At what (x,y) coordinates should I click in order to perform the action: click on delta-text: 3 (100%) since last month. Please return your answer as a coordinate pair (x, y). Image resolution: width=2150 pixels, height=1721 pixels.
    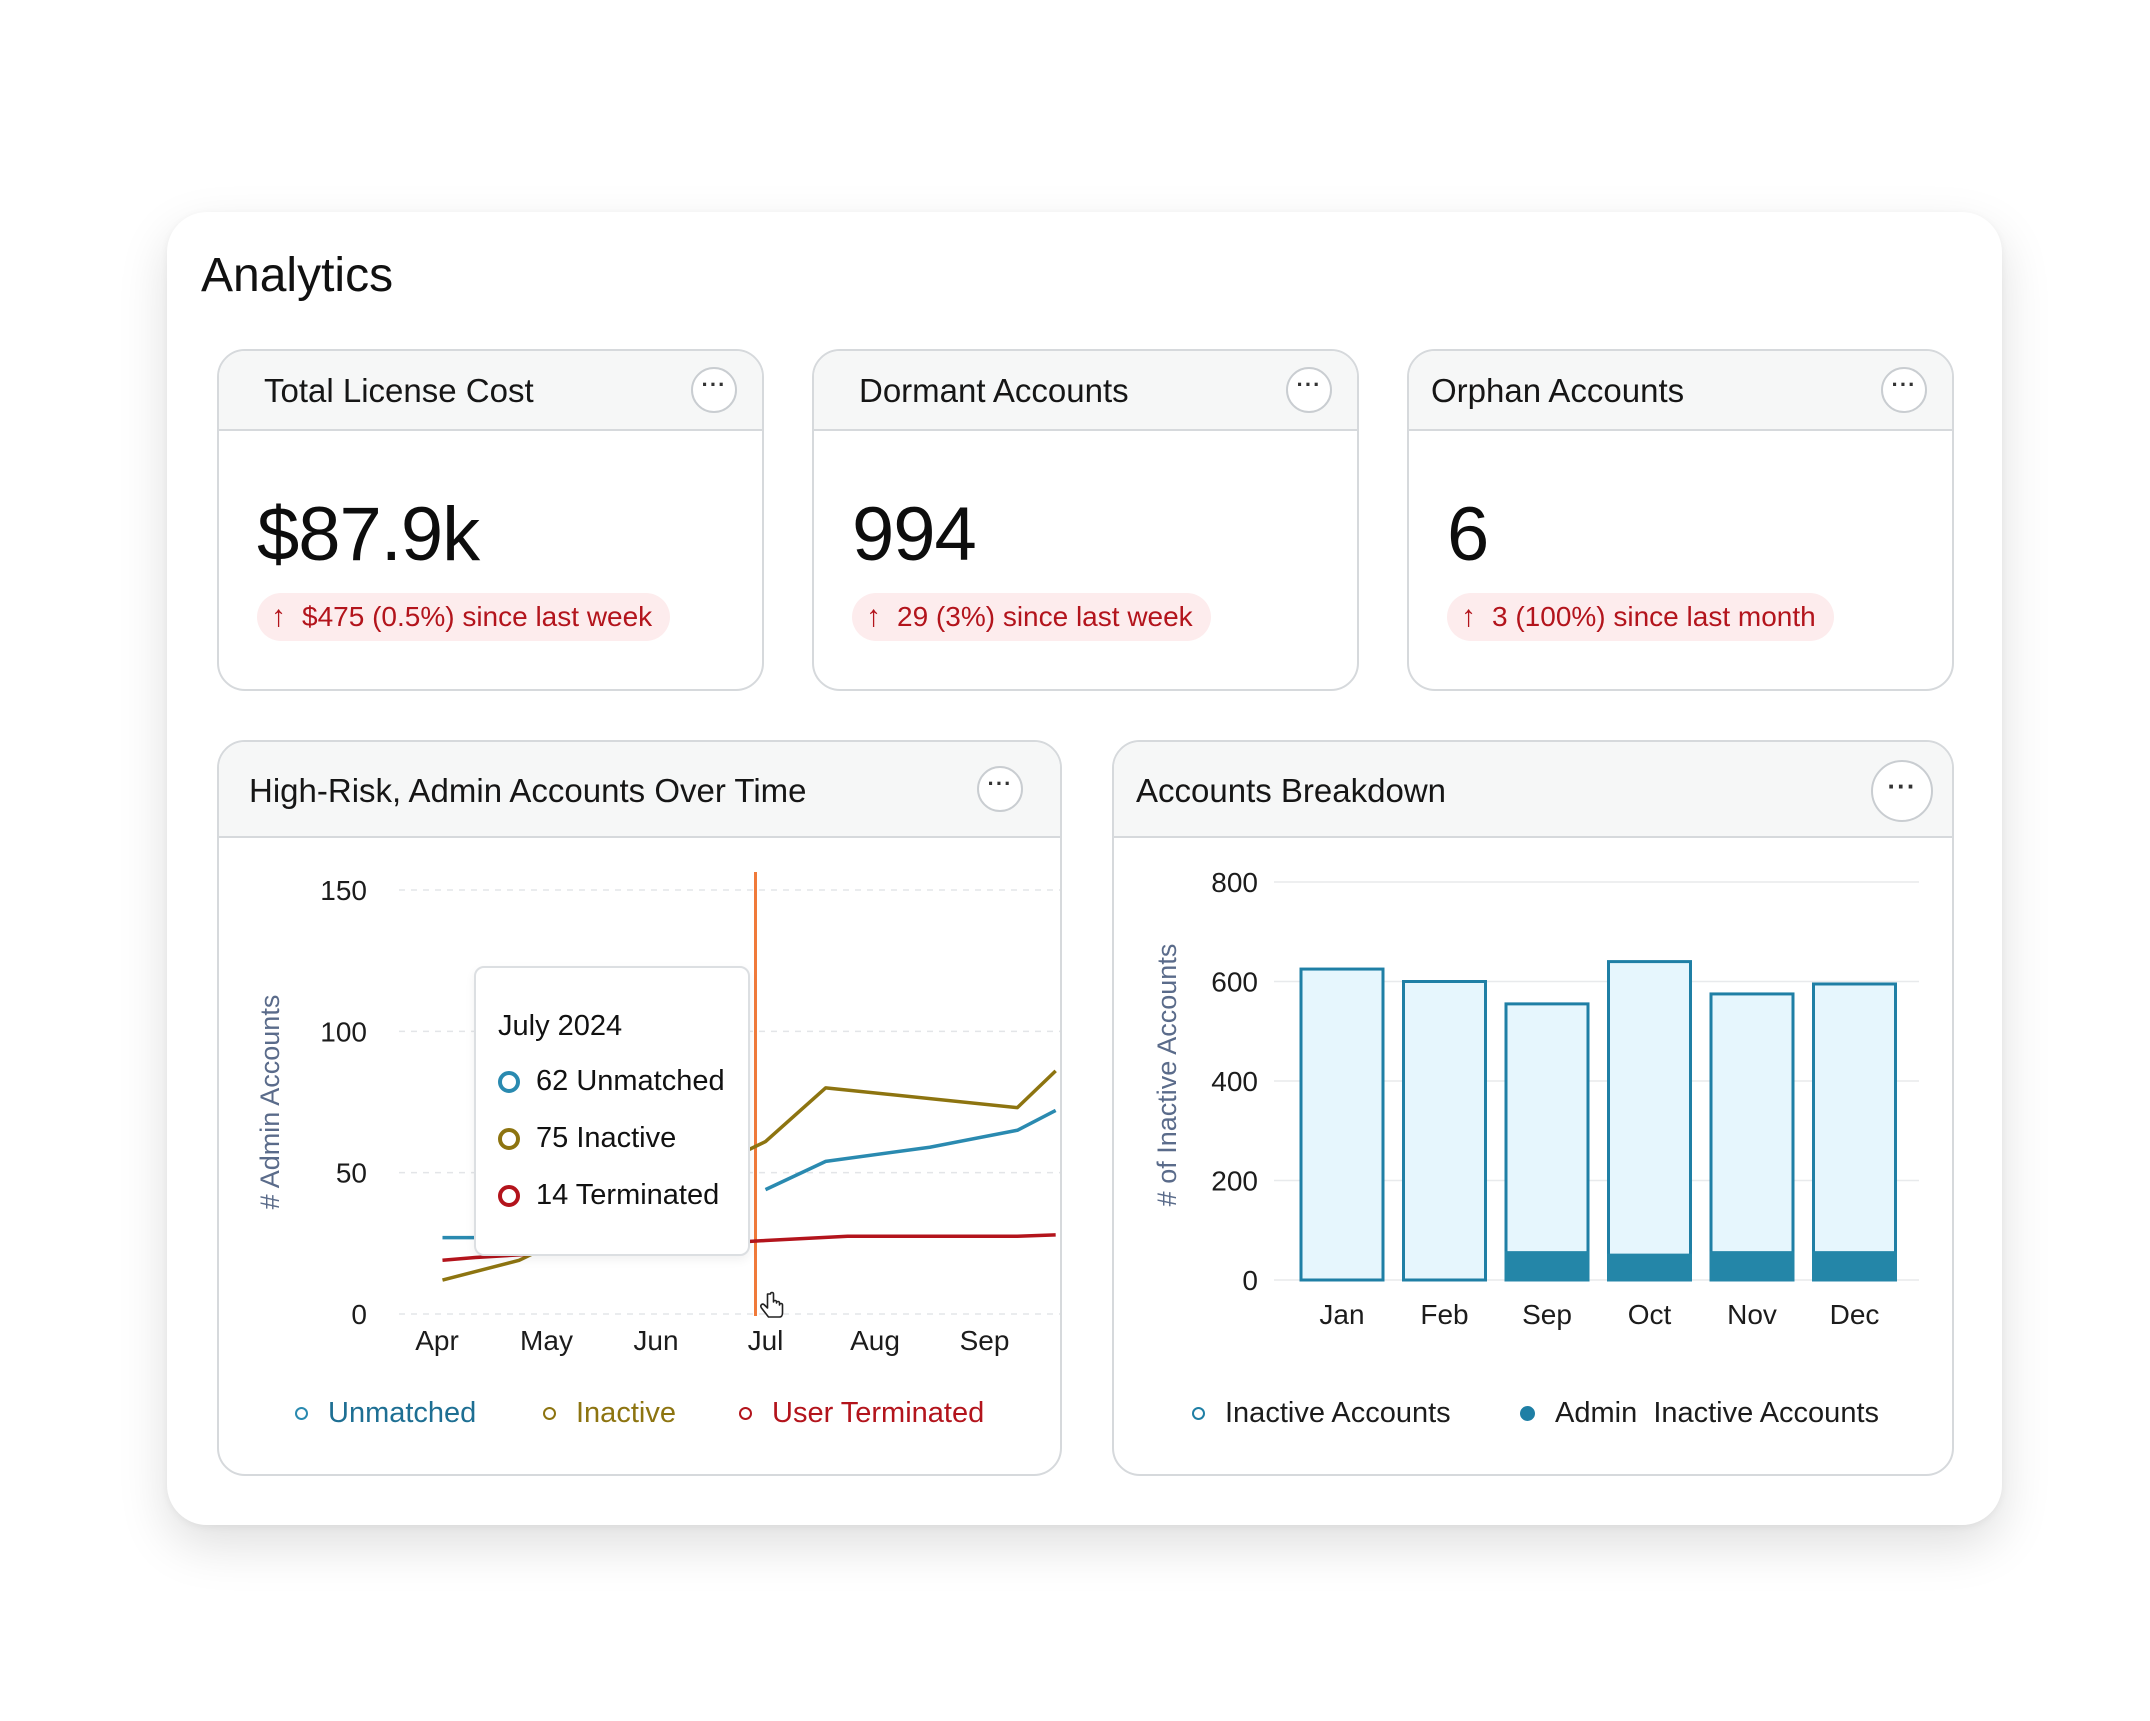
    Looking at the image, I should click on (1654, 616).